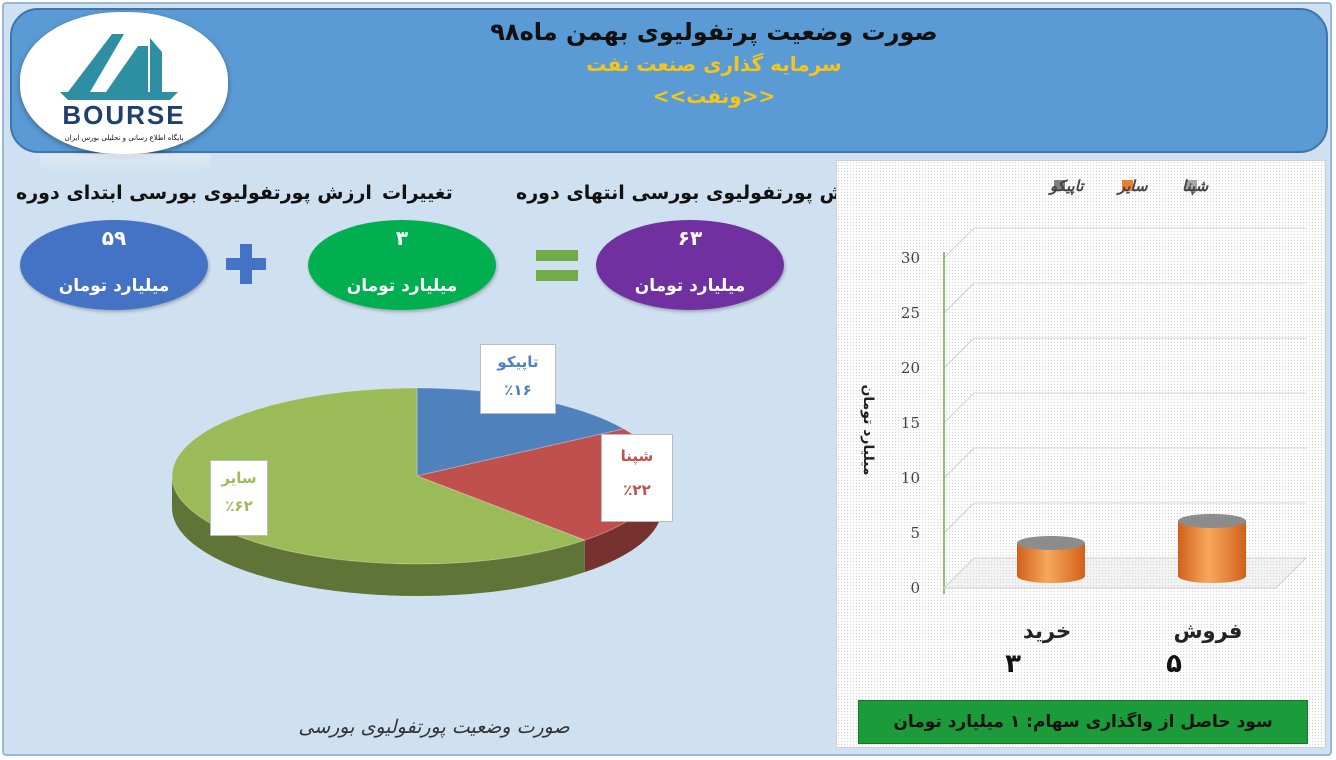  Describe the element at coordinates (124, 137) in the screenshot. I see `logo-tagline: پایگاه اطلاع رسانی و تحلیلی بورس ایران` at that location.